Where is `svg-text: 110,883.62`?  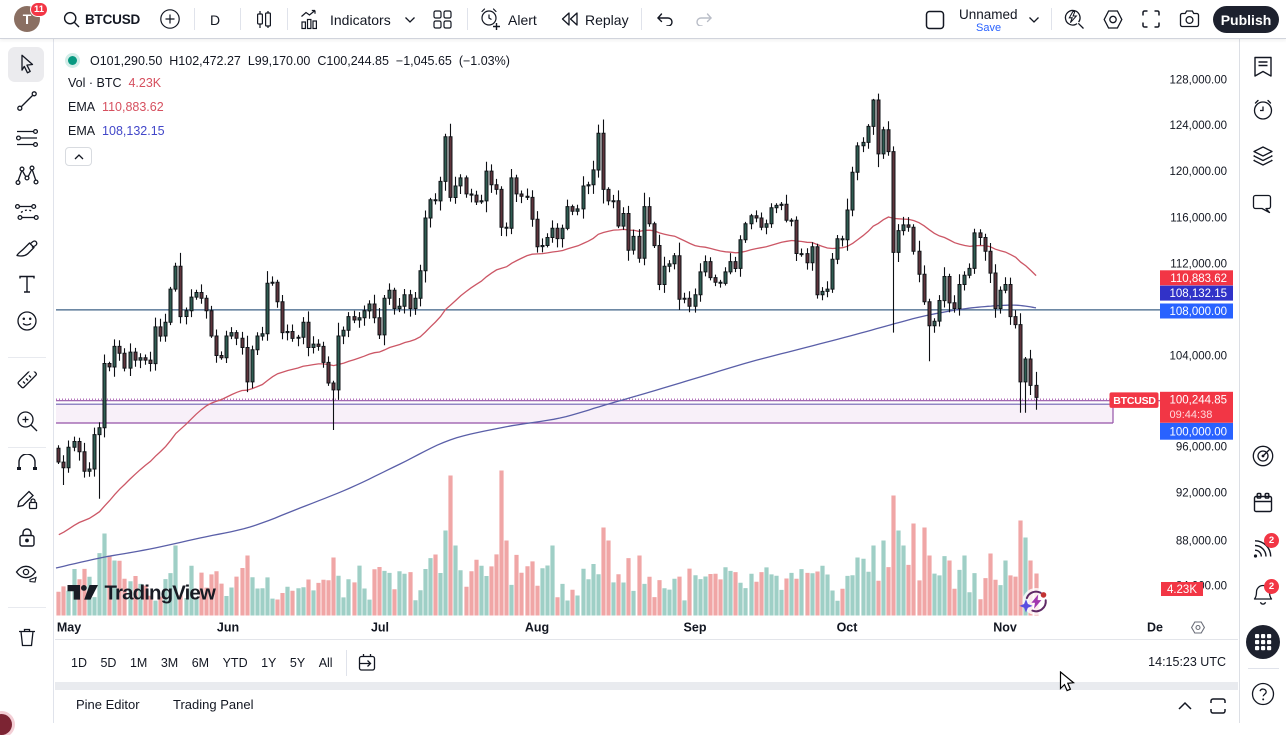 svg-text: 110,883.62 is located at coordinates (1198, 279).